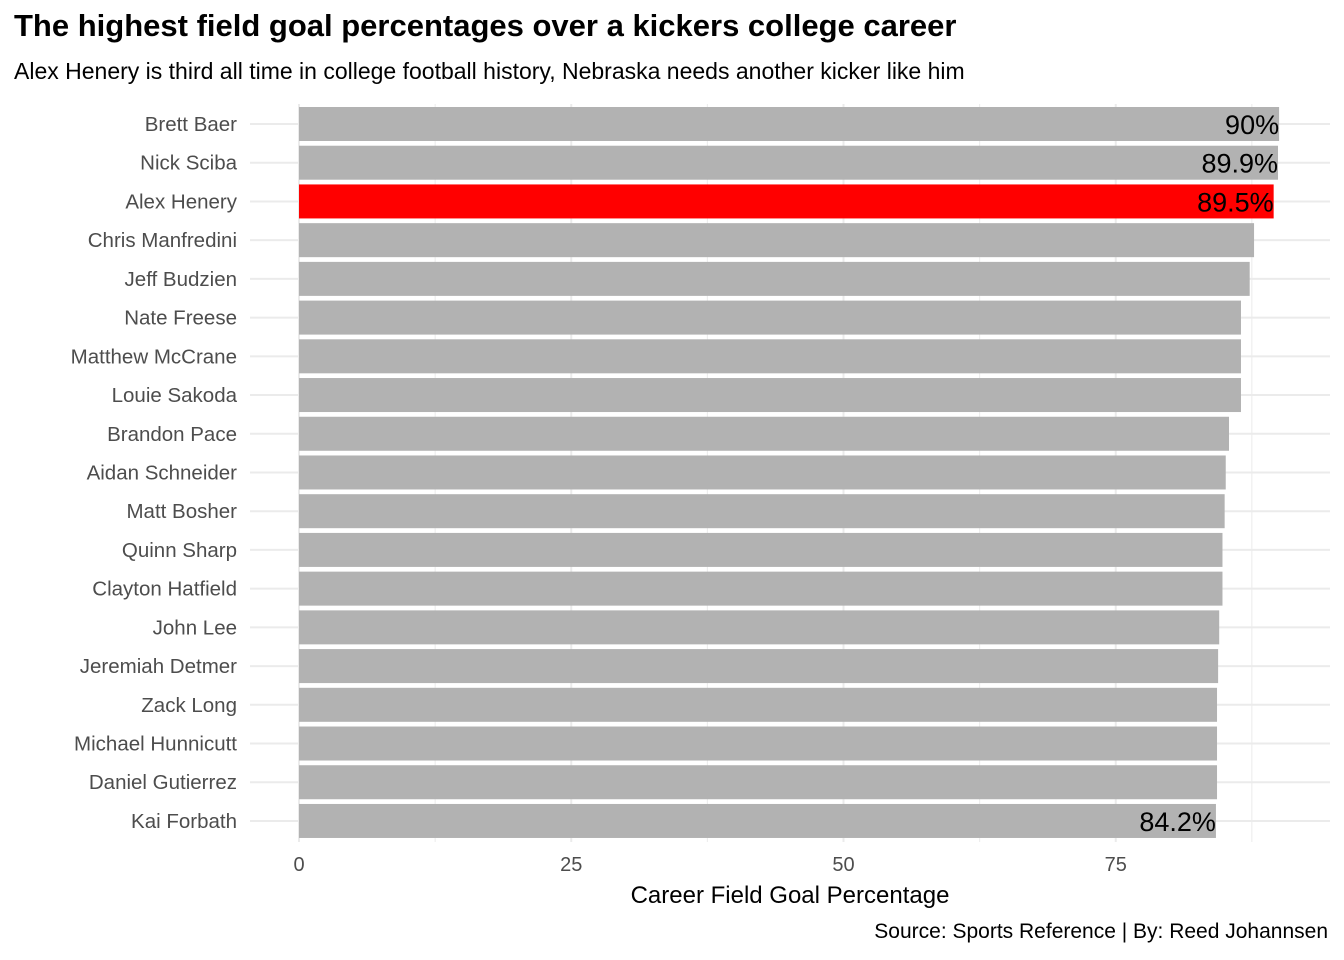  I want to click on category-label: Brandon Pace, so click(172, 434).